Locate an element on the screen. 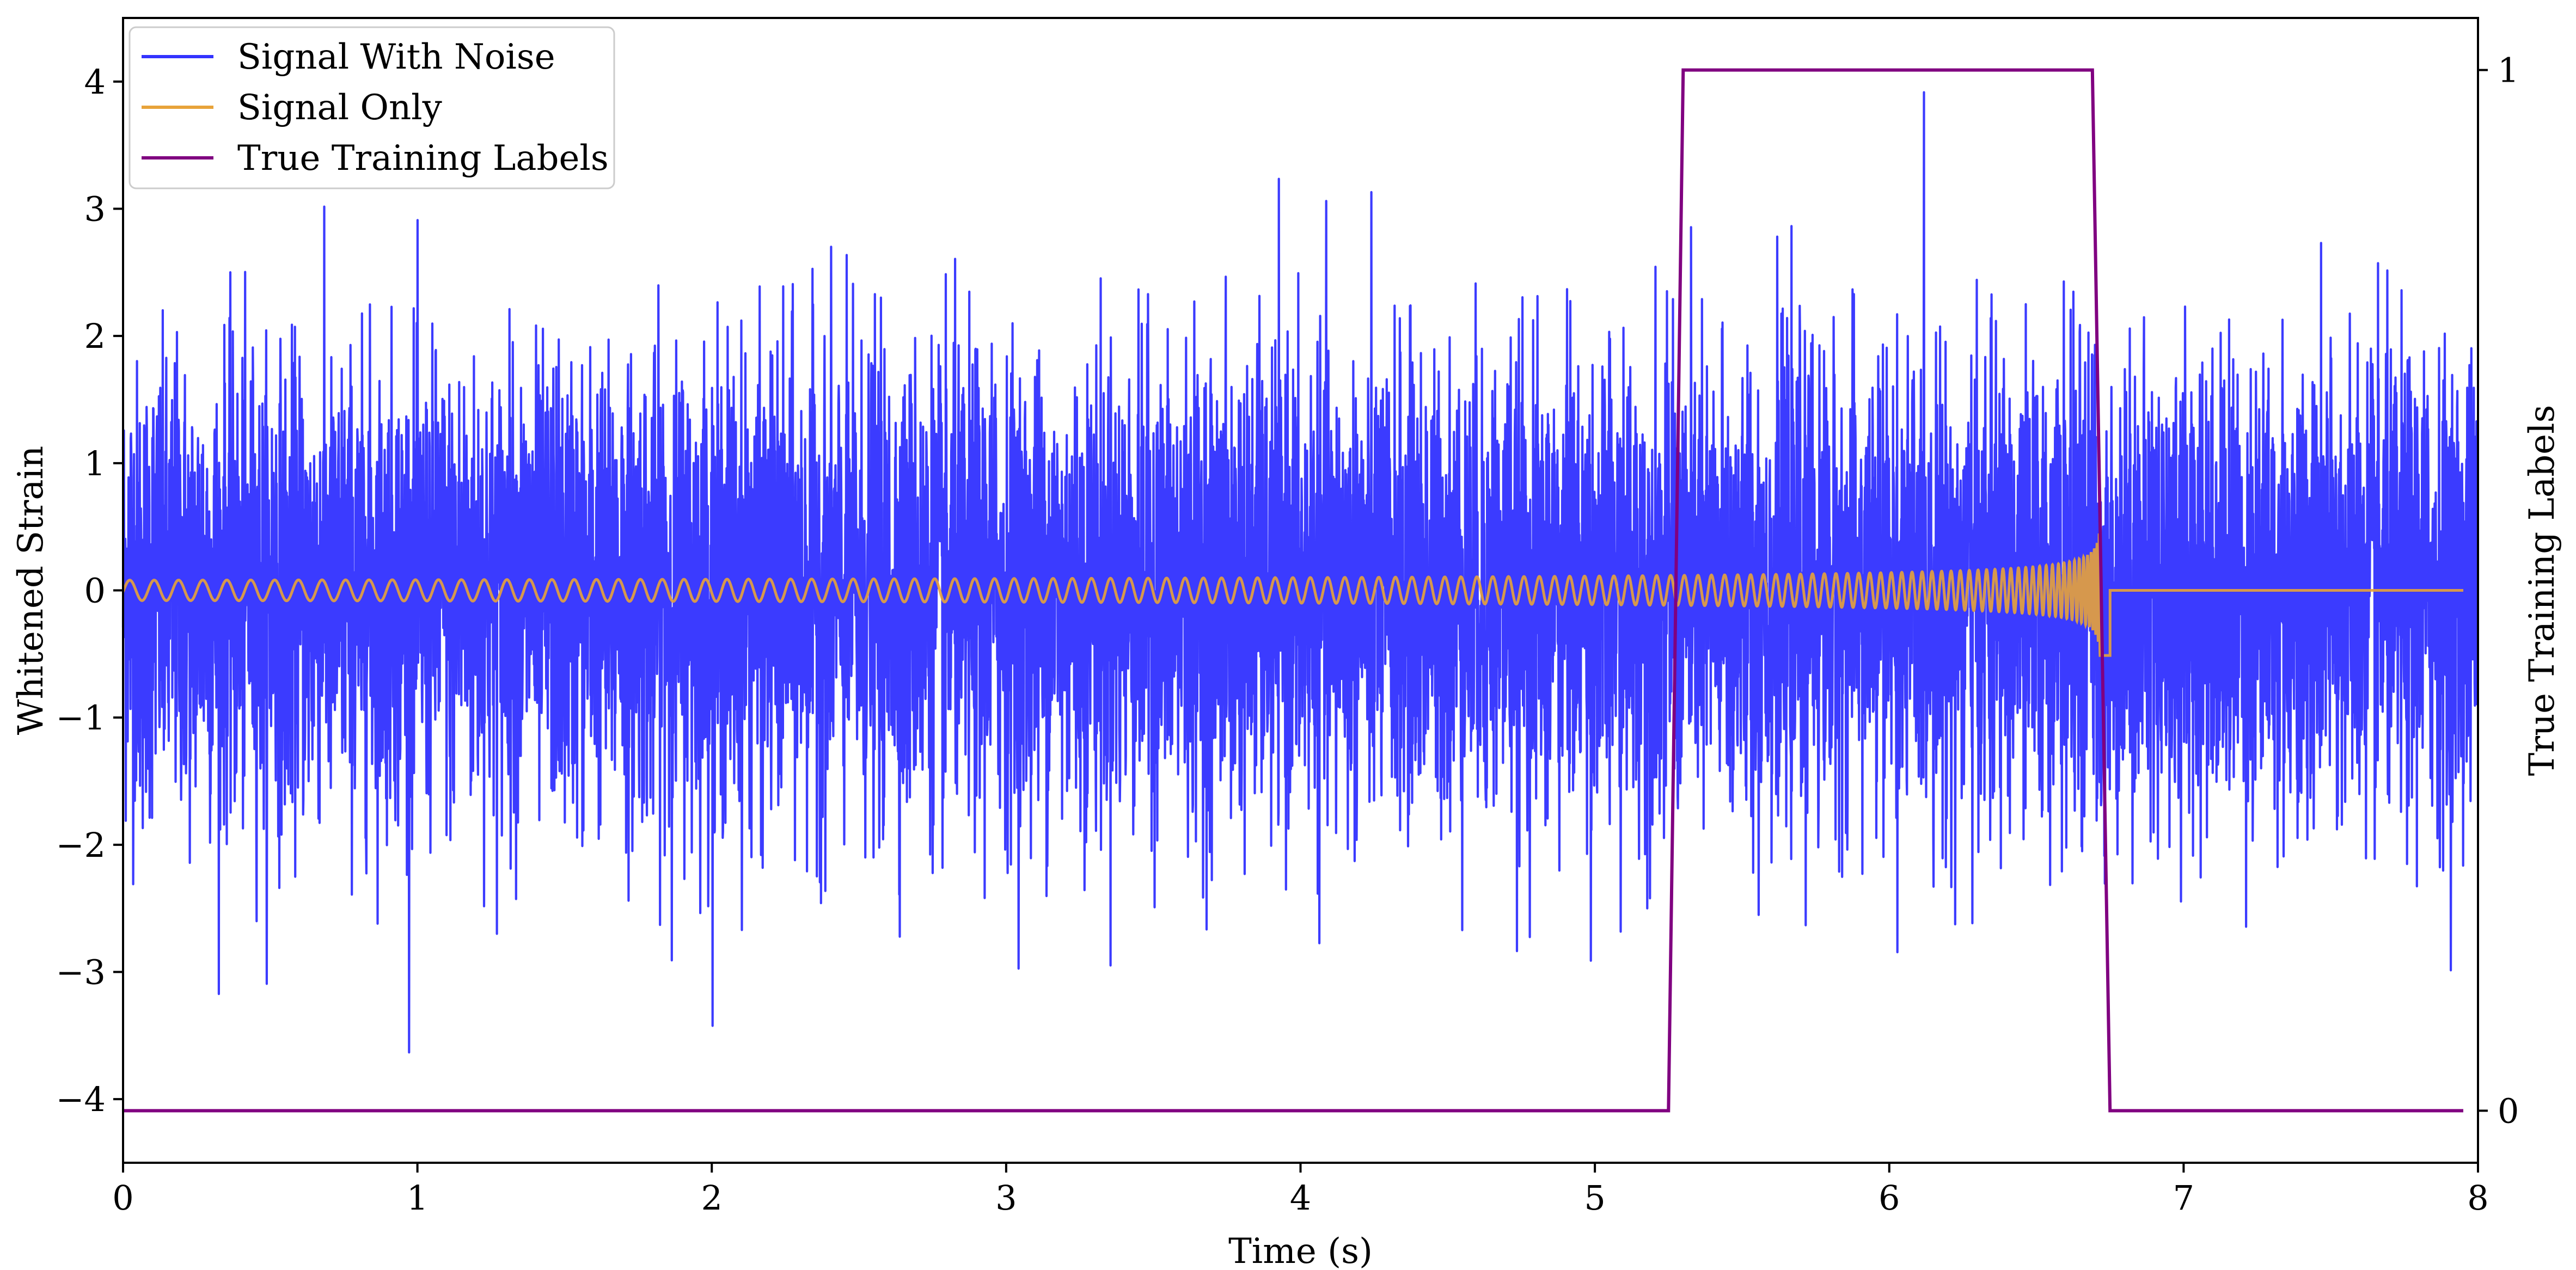 This screenshot has height=1270, width=2576. y-tick-label: 0 is located at coordinates (95, 591).